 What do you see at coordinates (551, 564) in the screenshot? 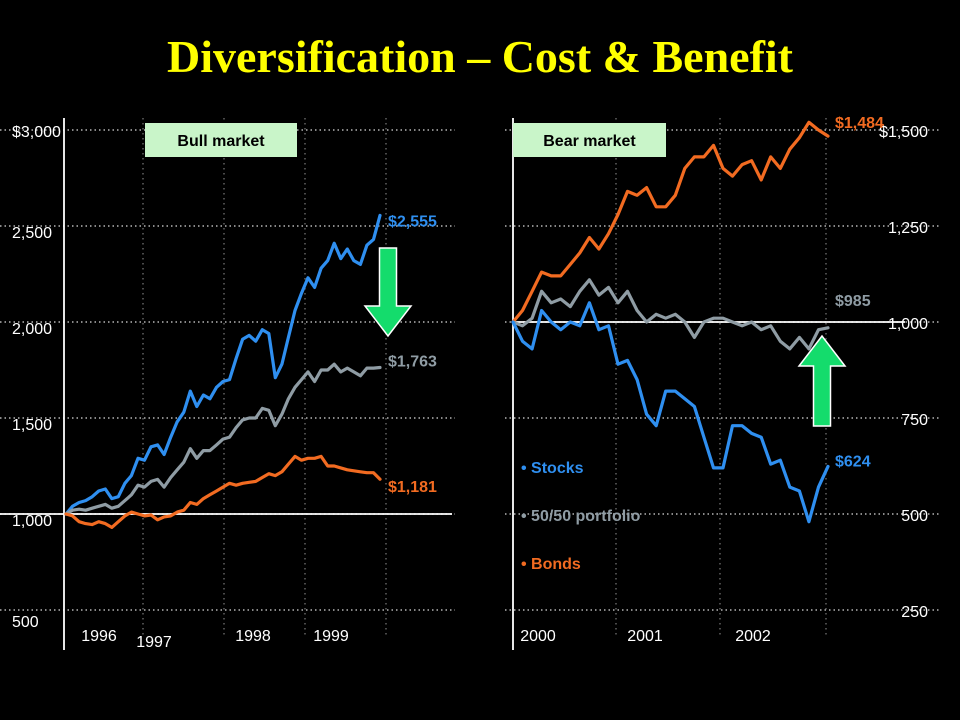
I see `legend-item-bonds: • Bonds` at bounding box center [551, 564].